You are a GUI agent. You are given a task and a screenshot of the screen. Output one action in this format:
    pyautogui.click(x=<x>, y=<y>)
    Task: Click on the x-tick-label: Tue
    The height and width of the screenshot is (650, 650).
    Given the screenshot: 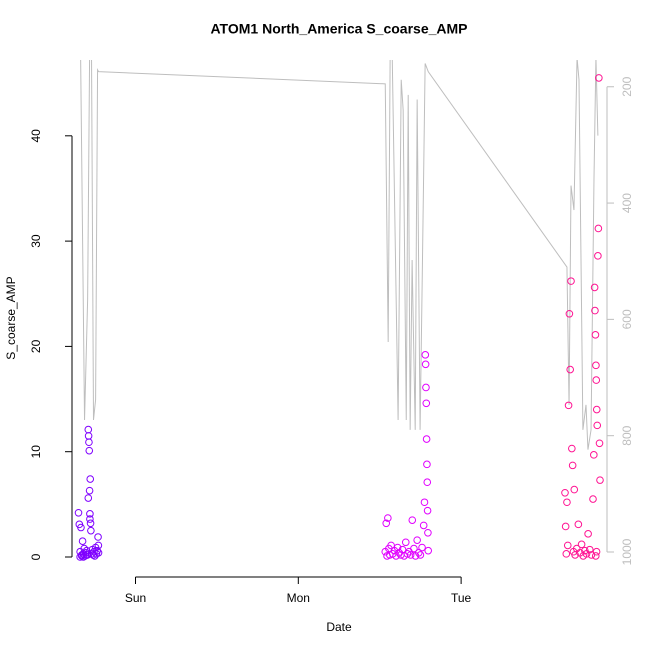 What is the action you would take?
    pyautogui.click(x=461, y=598)
    